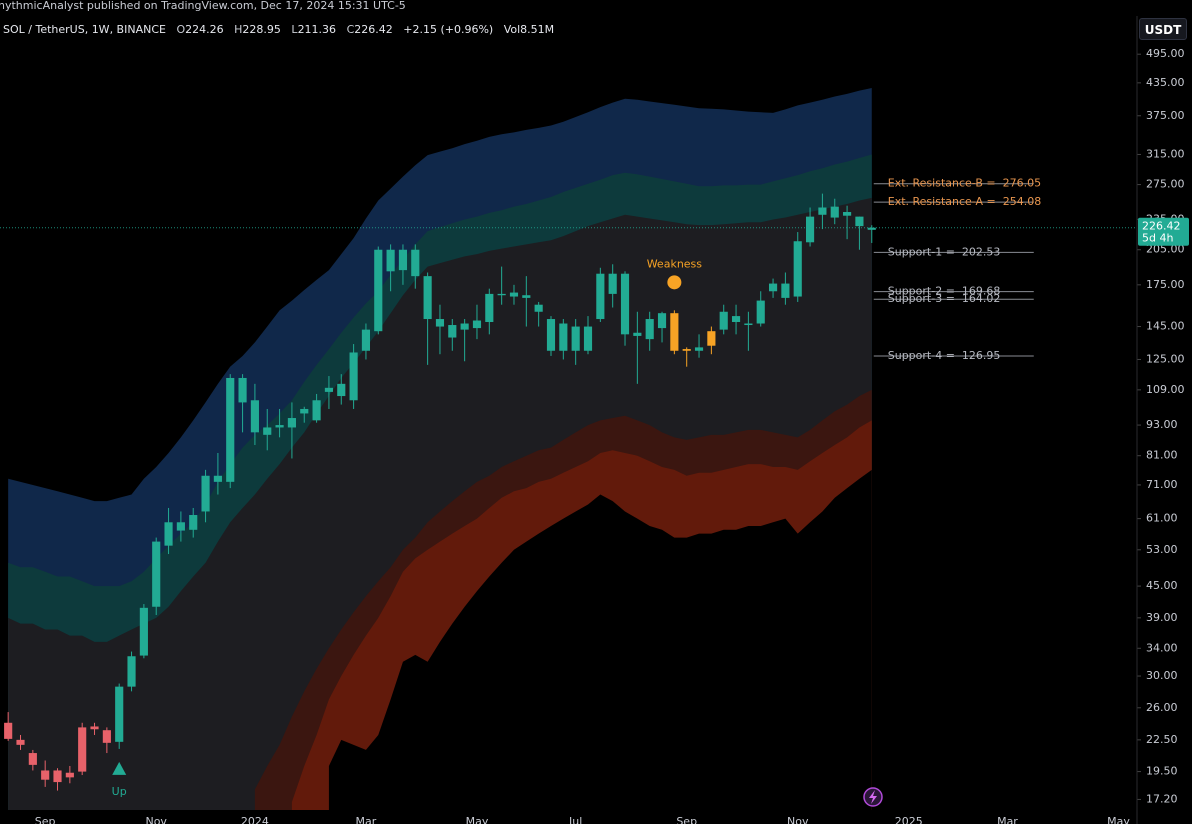 This screenshot has width=1192, height=824. I want to click on signal-triangle, so click(119, 768).